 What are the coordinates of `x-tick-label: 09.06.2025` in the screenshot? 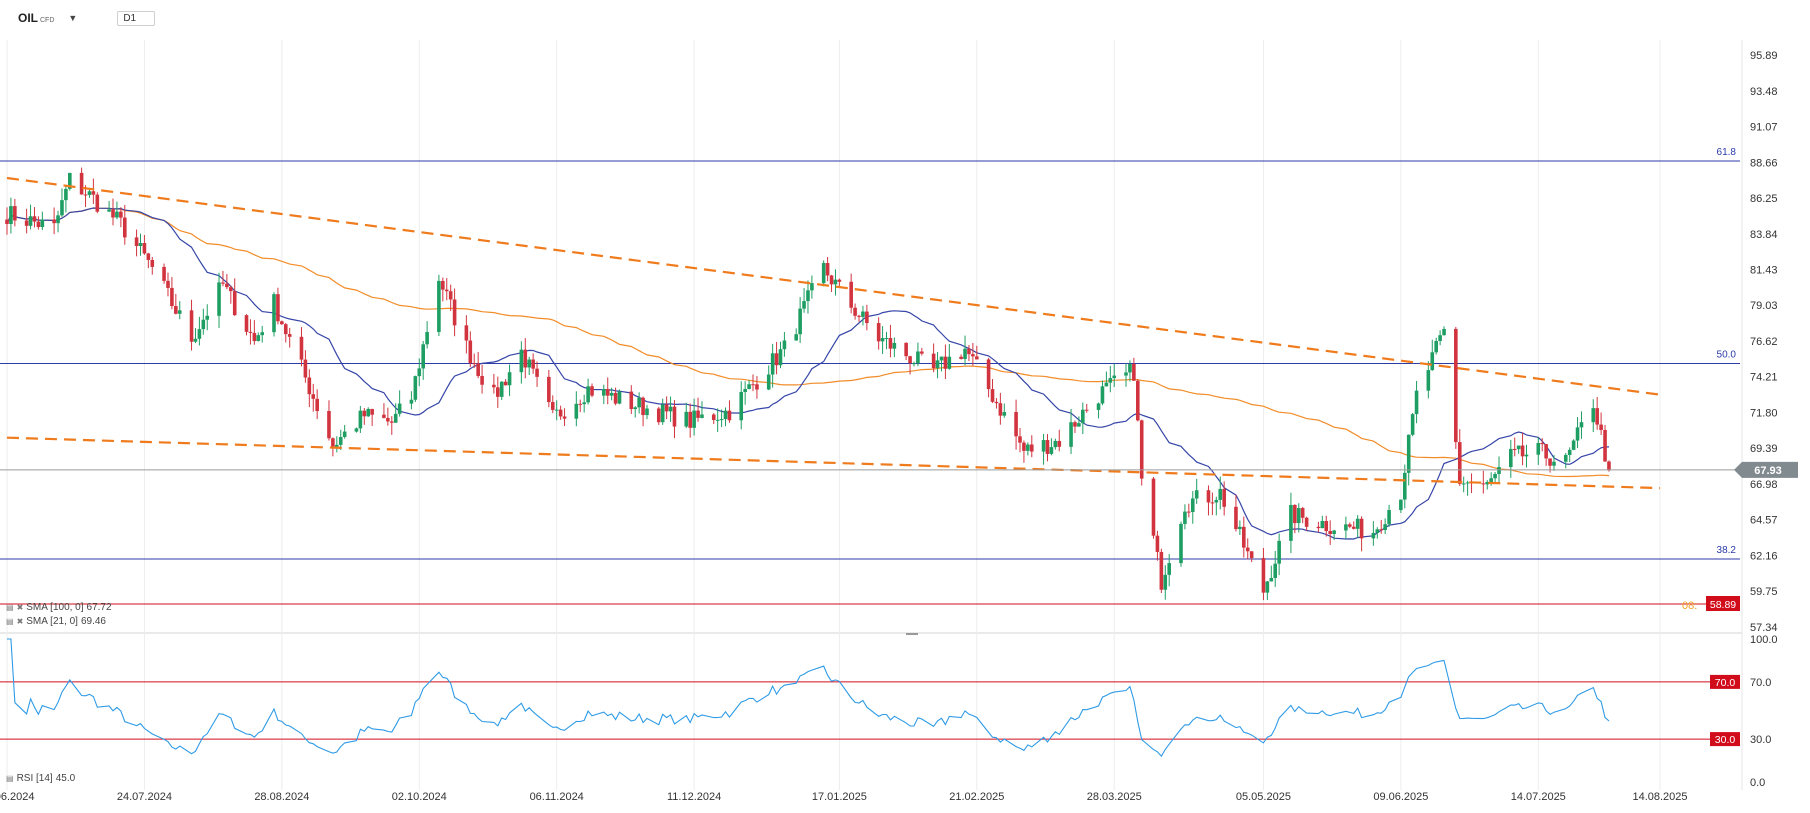 It's located at (1400, 797).